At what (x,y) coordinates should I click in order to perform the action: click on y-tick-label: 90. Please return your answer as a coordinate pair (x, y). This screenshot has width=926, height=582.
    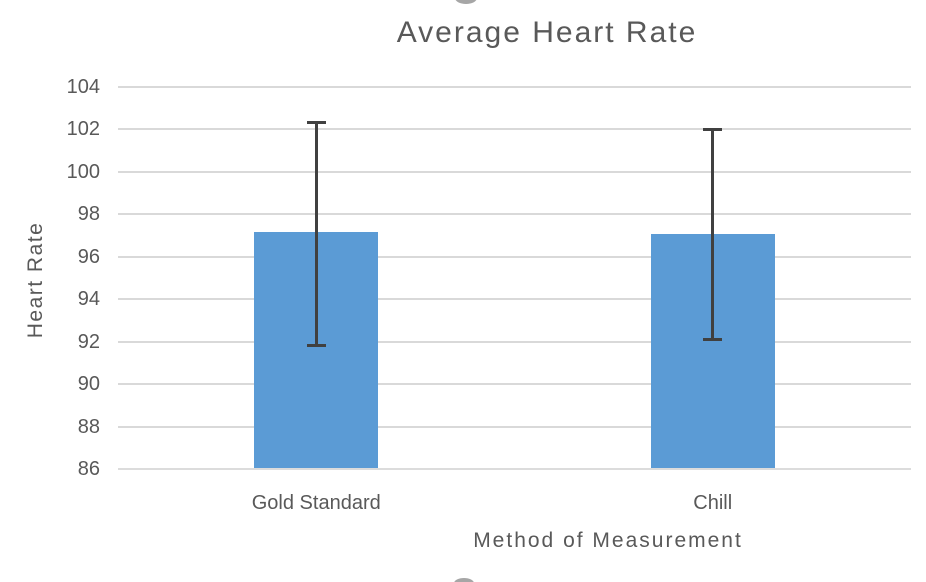
    Looking at the image, I should click on (88, 384).